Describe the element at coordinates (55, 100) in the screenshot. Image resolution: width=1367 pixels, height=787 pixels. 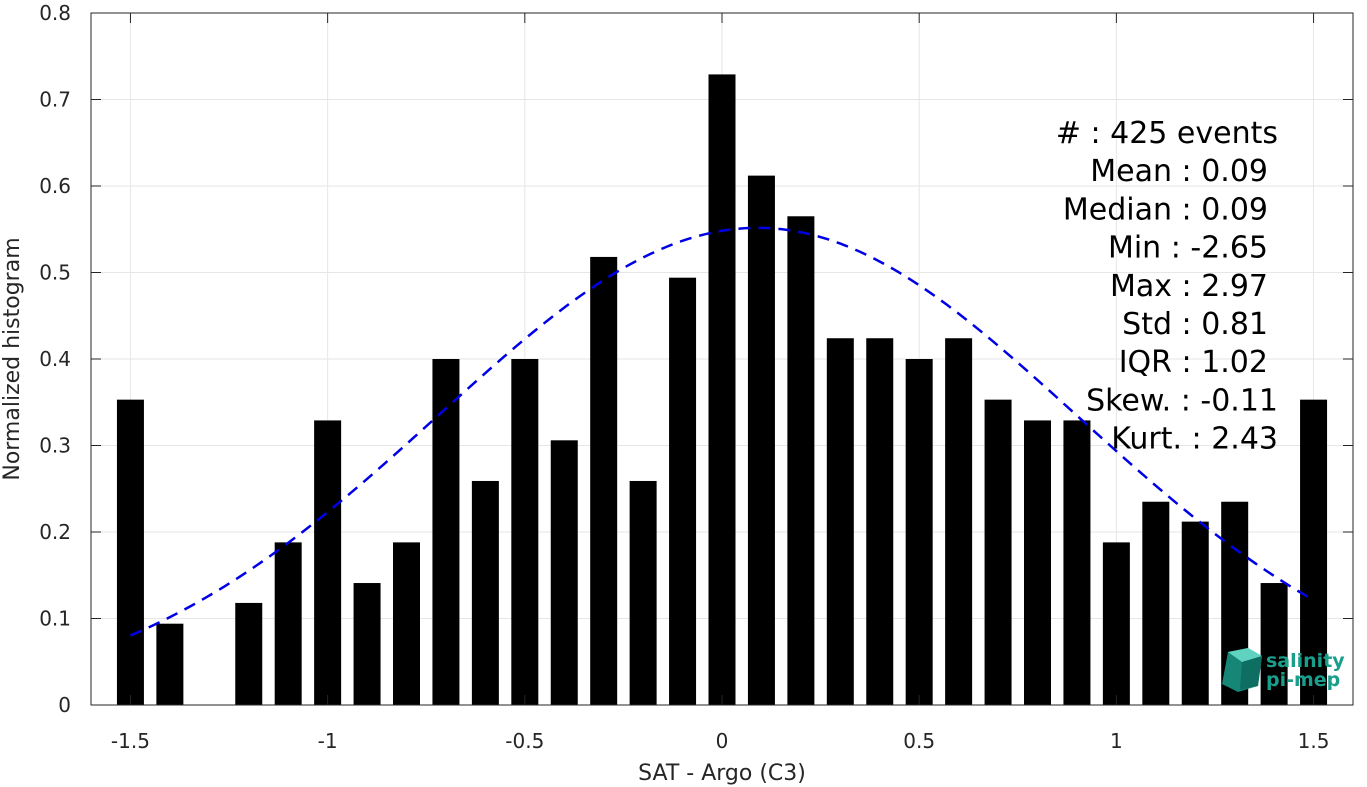
I see `y-tick-label: 0.7` at that location.